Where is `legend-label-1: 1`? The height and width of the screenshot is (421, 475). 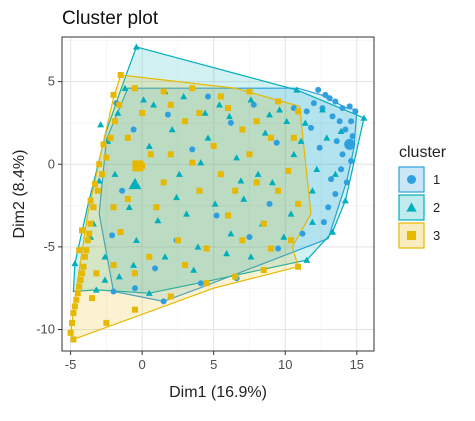
legend-label-1: 1 is located at coordinates (436, 179).